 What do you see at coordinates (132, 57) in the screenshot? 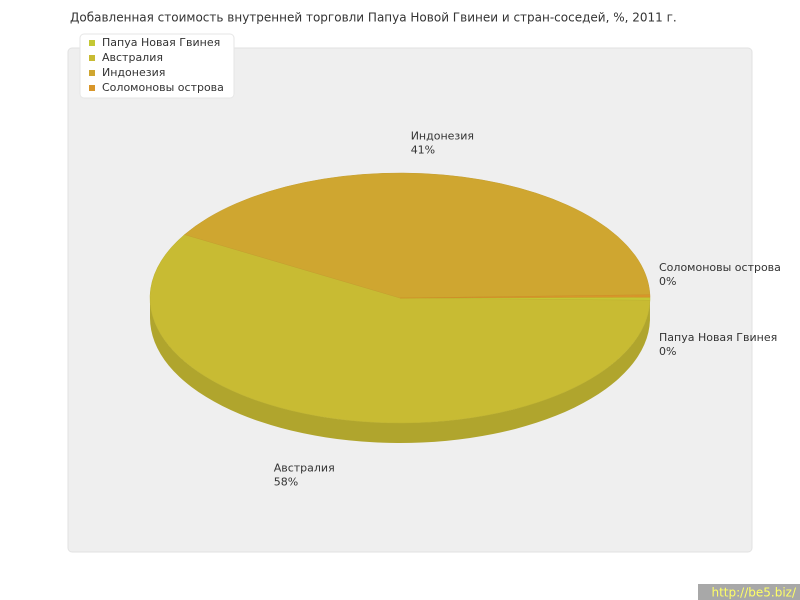
I see `legend-label: Австралия` at bounding box center [132, 57].